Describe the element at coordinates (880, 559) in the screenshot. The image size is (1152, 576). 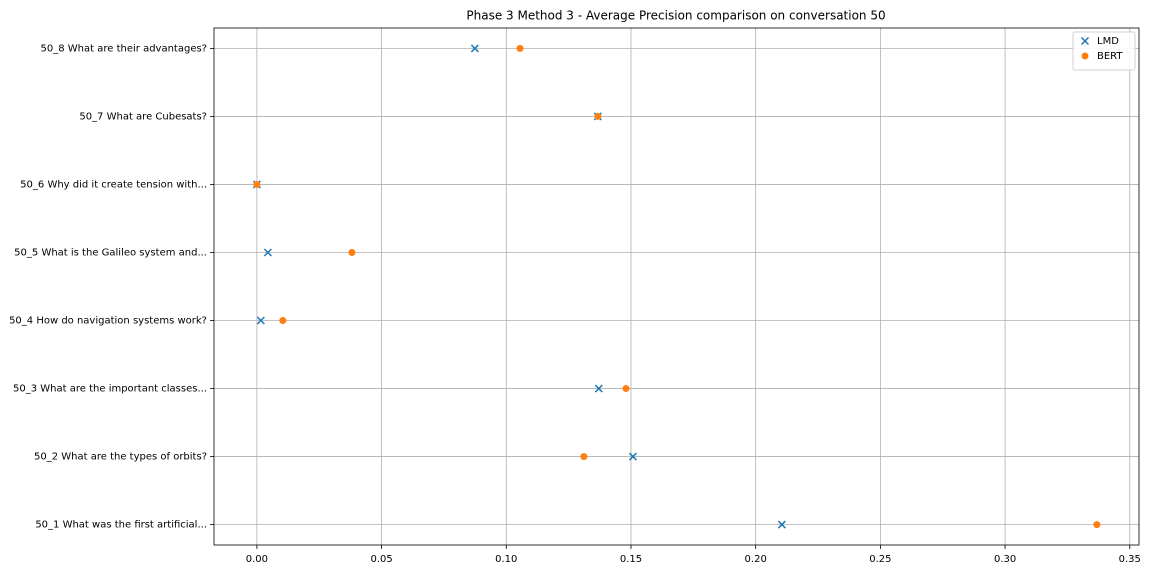
I see `x-tick-label: 0.25` at that location.